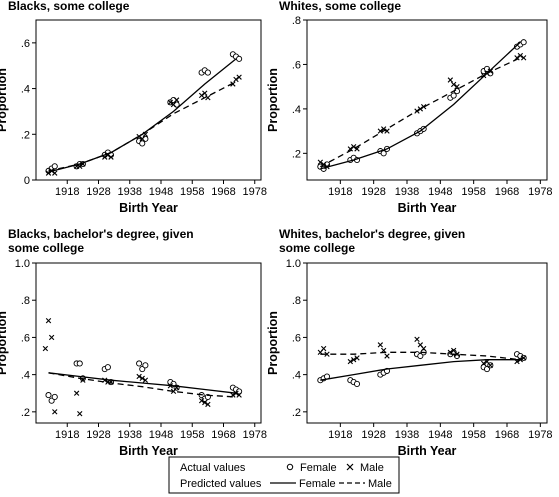 The image size is (559, 497). I want to click on y-tick-label: 1.0, so click(293, 264).